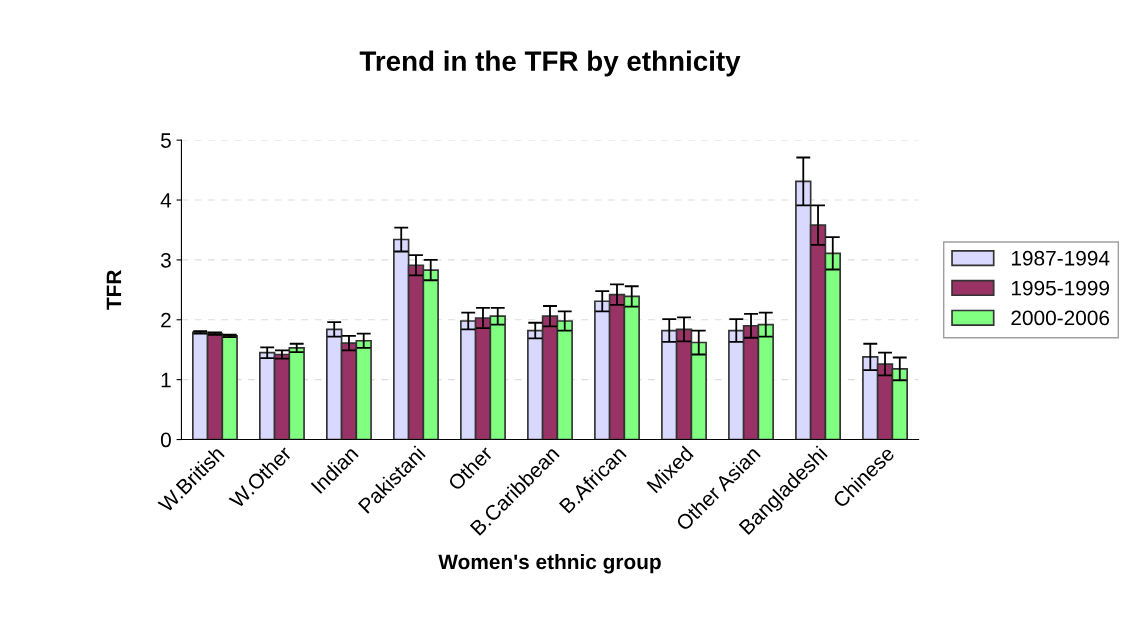 This screenshot has width=1134, height=637. What do you see at coordinates (166, 320) in the screenshot?
I see `y-tick-label: 2` at bounding box center [166, 320].